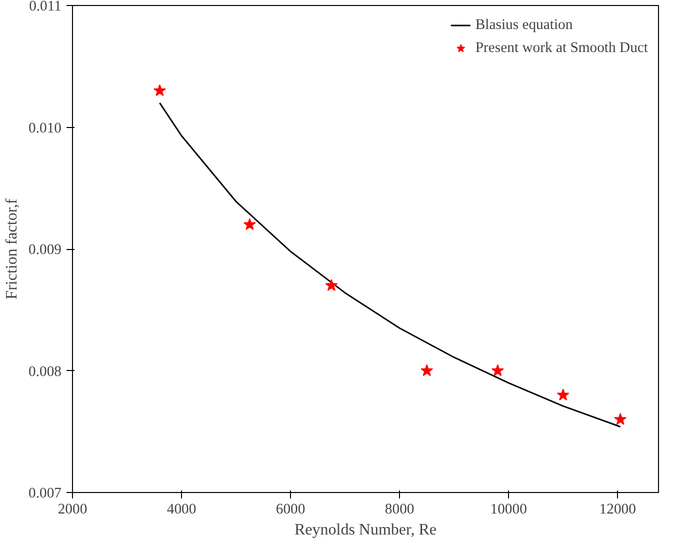 This screenshot has height=541, width=673. What do you see at coordinates (45, 7) in the screenshot?
I see `y-tick-label: 0.011` at bounding box center [45, 7].